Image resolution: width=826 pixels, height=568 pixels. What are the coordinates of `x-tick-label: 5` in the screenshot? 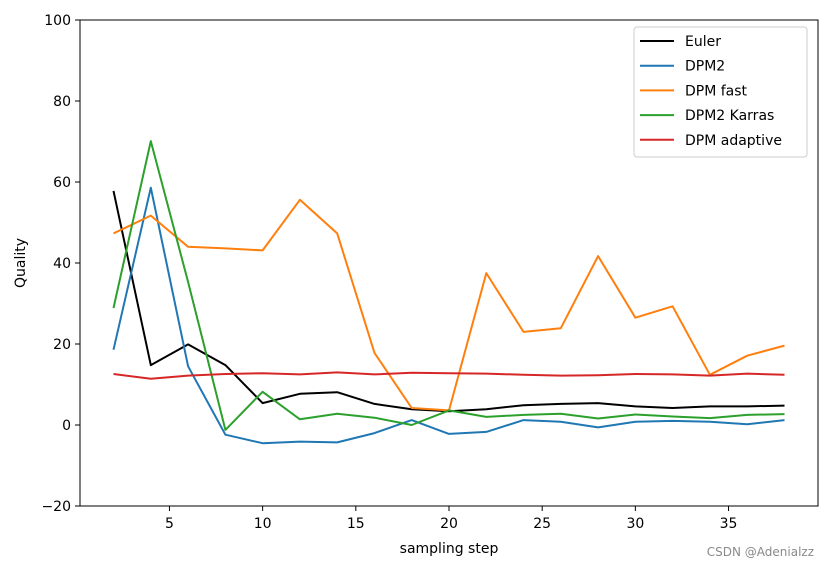 It's located at (169, 524).